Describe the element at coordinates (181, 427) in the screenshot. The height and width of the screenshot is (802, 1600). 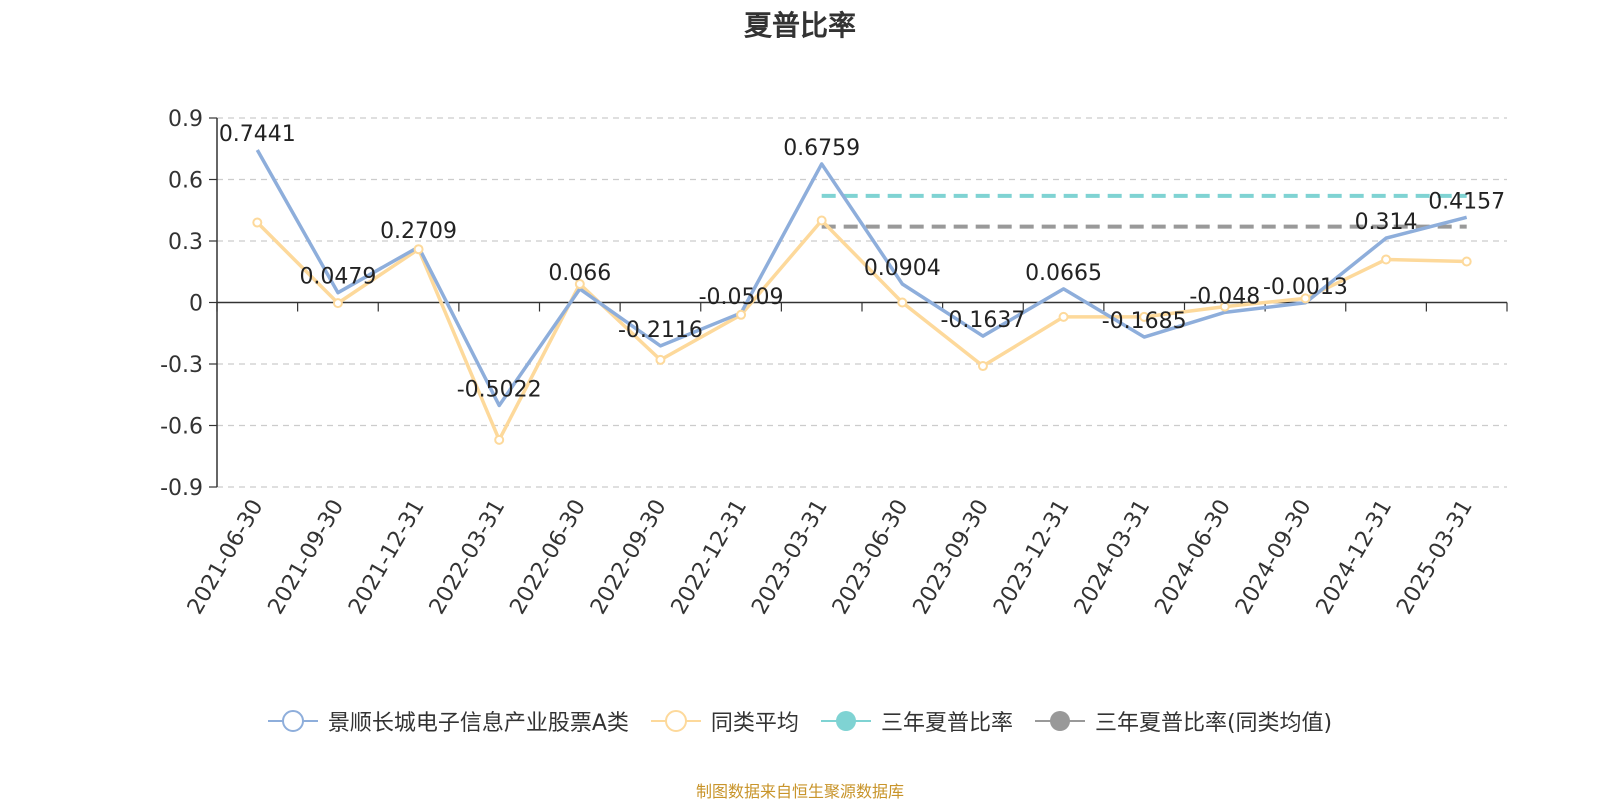
I see `y-tick-label: -0.6` at that location.